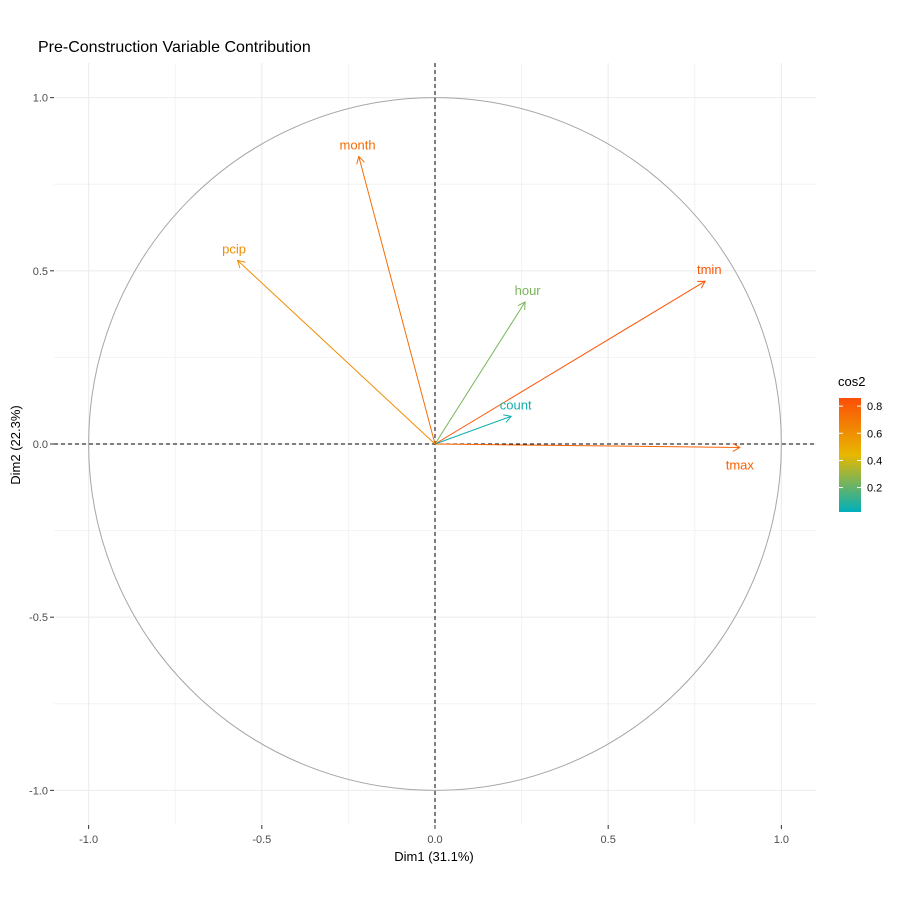  What do you see at coordinates (434, 840) in the screenshot?
I see `x-tick-label: 0.0` at bounding box center [434, 840].